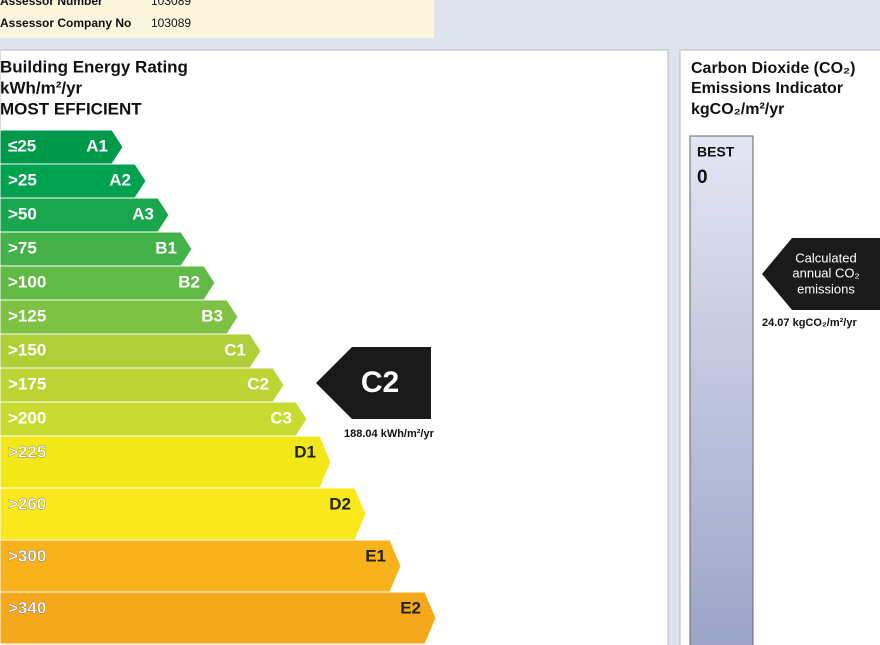 The width and height of the screenshot is (880, 645). Describe the element at coordinates (410, 607) in the screenshot. I see `band-grade: E2` at that location.